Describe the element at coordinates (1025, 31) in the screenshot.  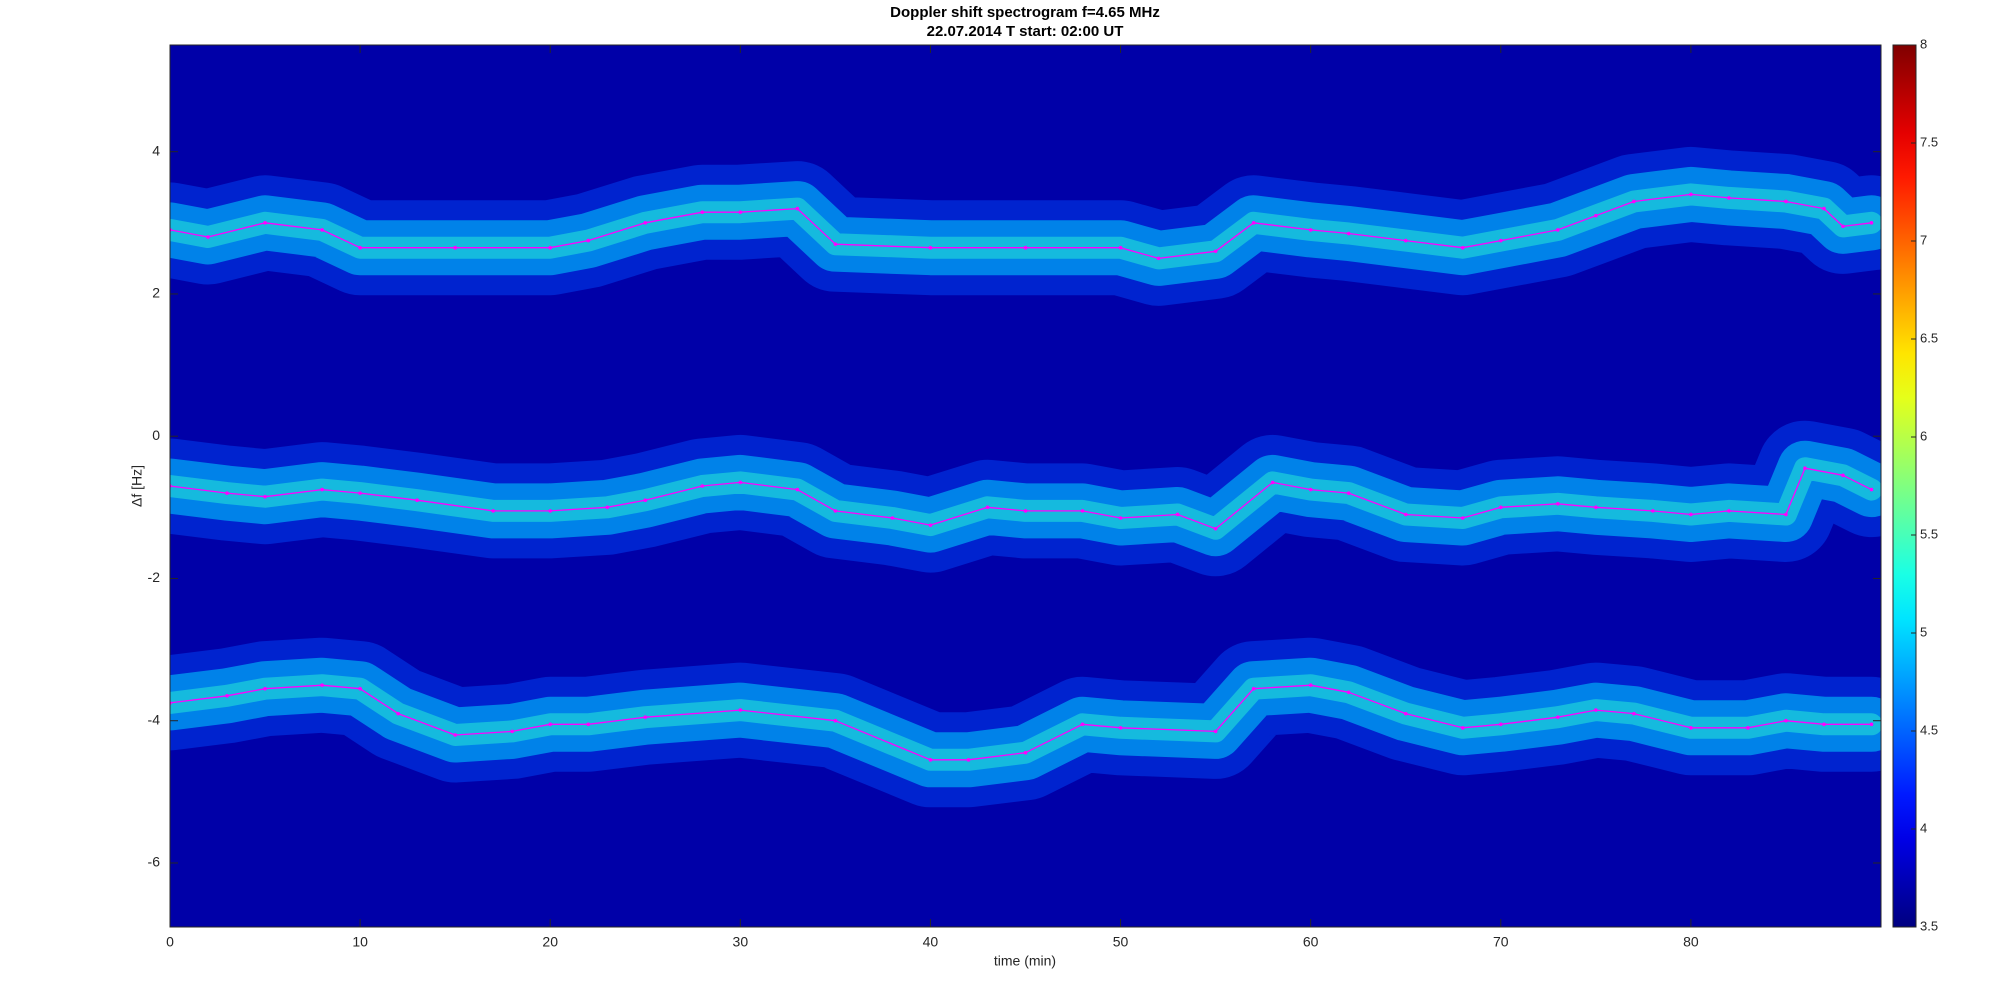
I see `chart-subtitle: 22.07.2014 T start: 02:00 UT` at that location.